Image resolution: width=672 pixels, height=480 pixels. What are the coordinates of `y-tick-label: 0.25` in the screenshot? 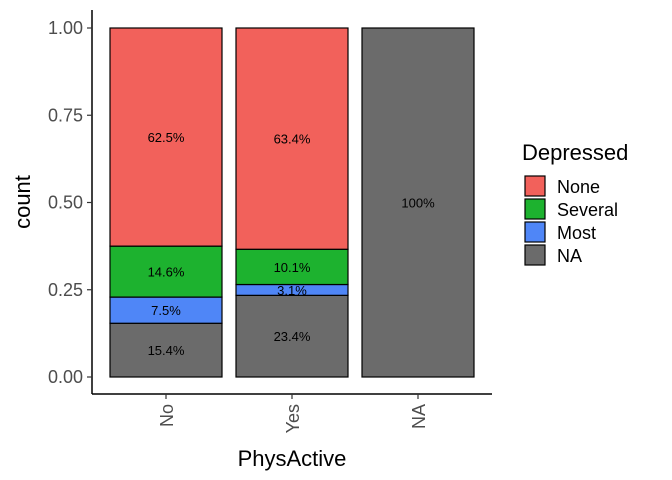 It's located at (65, 290).